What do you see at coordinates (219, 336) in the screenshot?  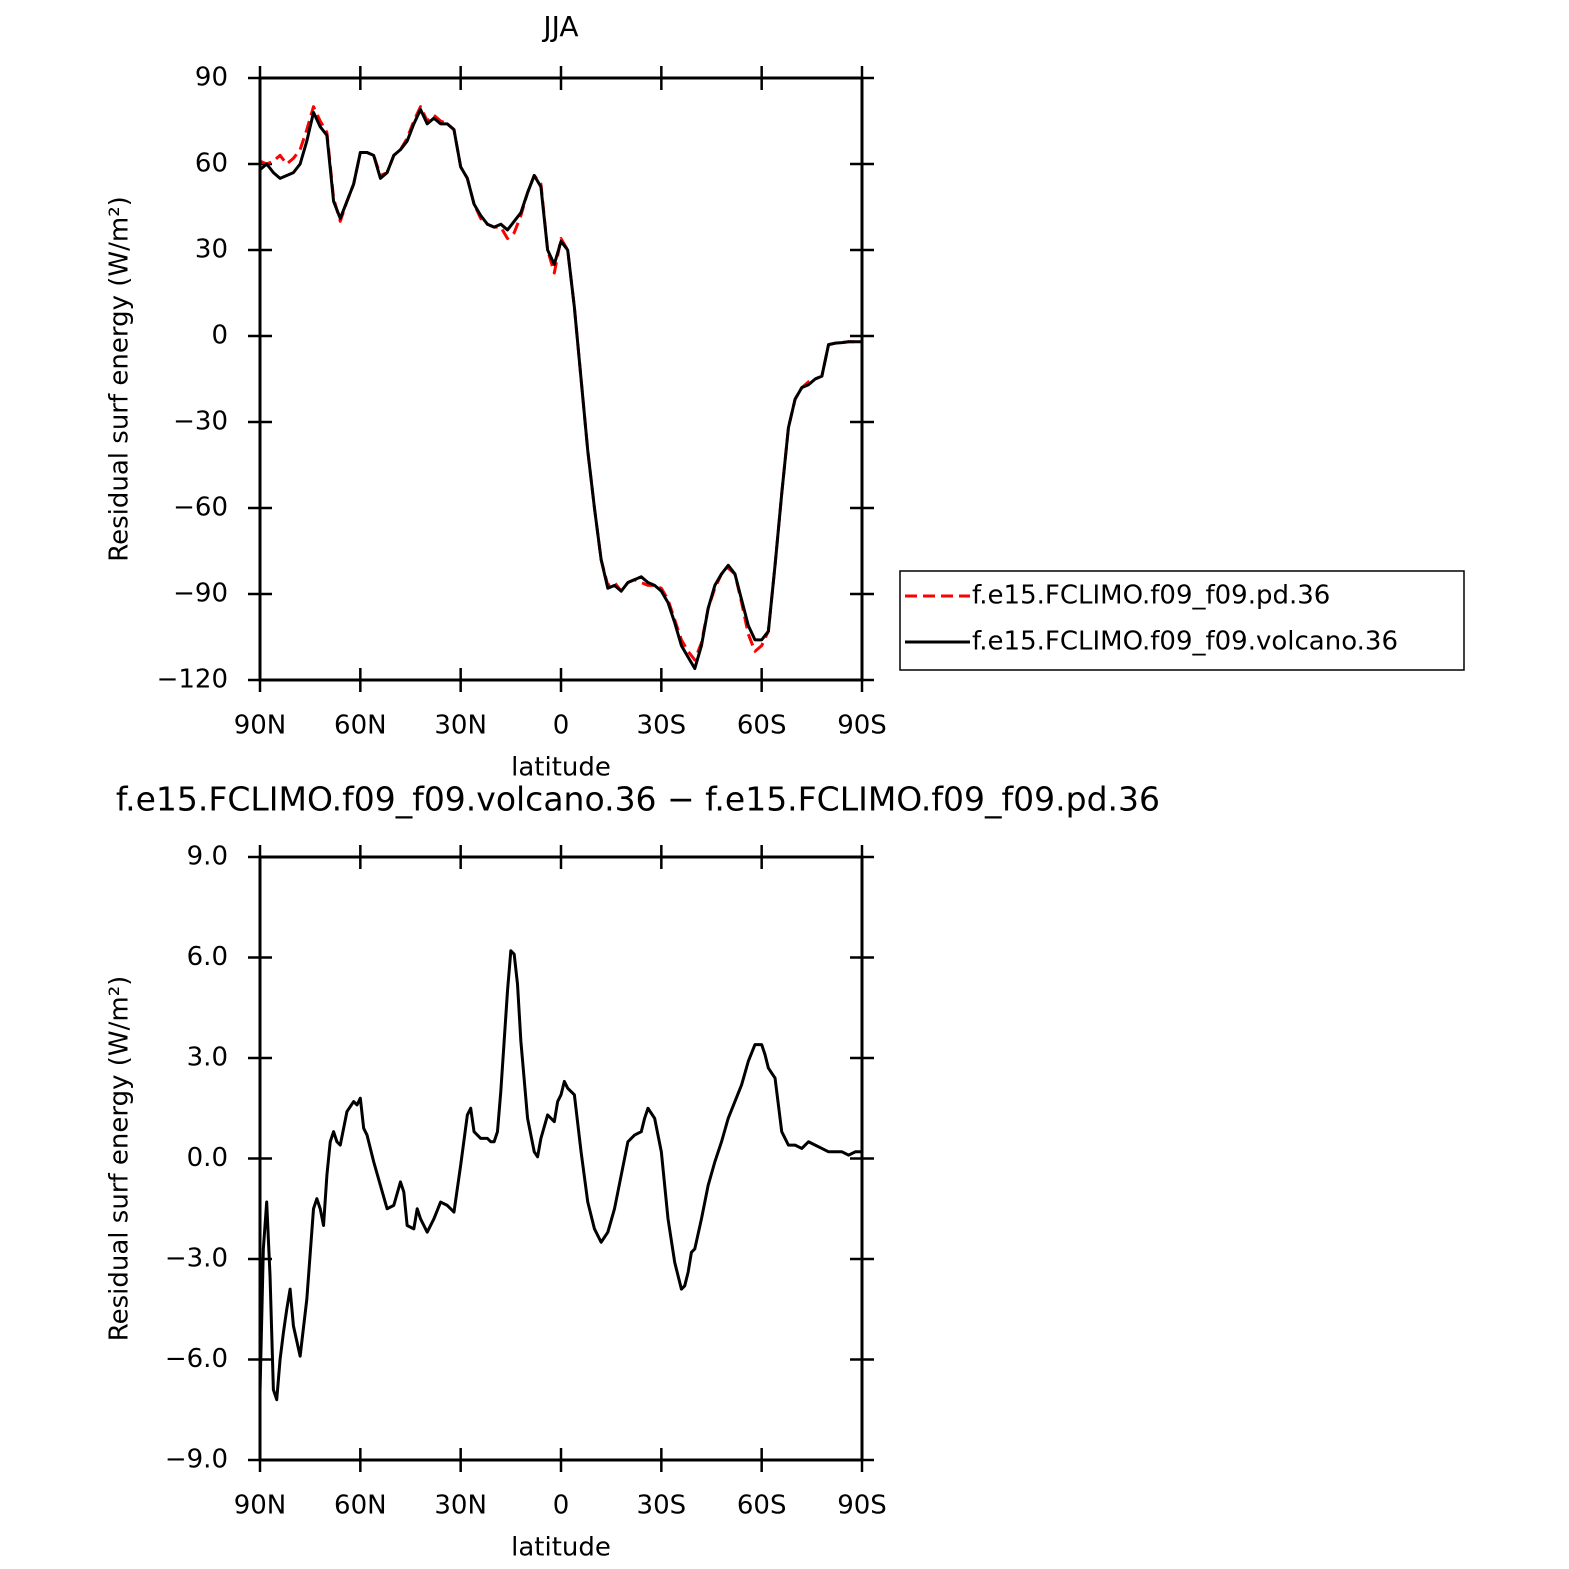 I see `y-tick-label: 0` at bounding box center [219, 336].